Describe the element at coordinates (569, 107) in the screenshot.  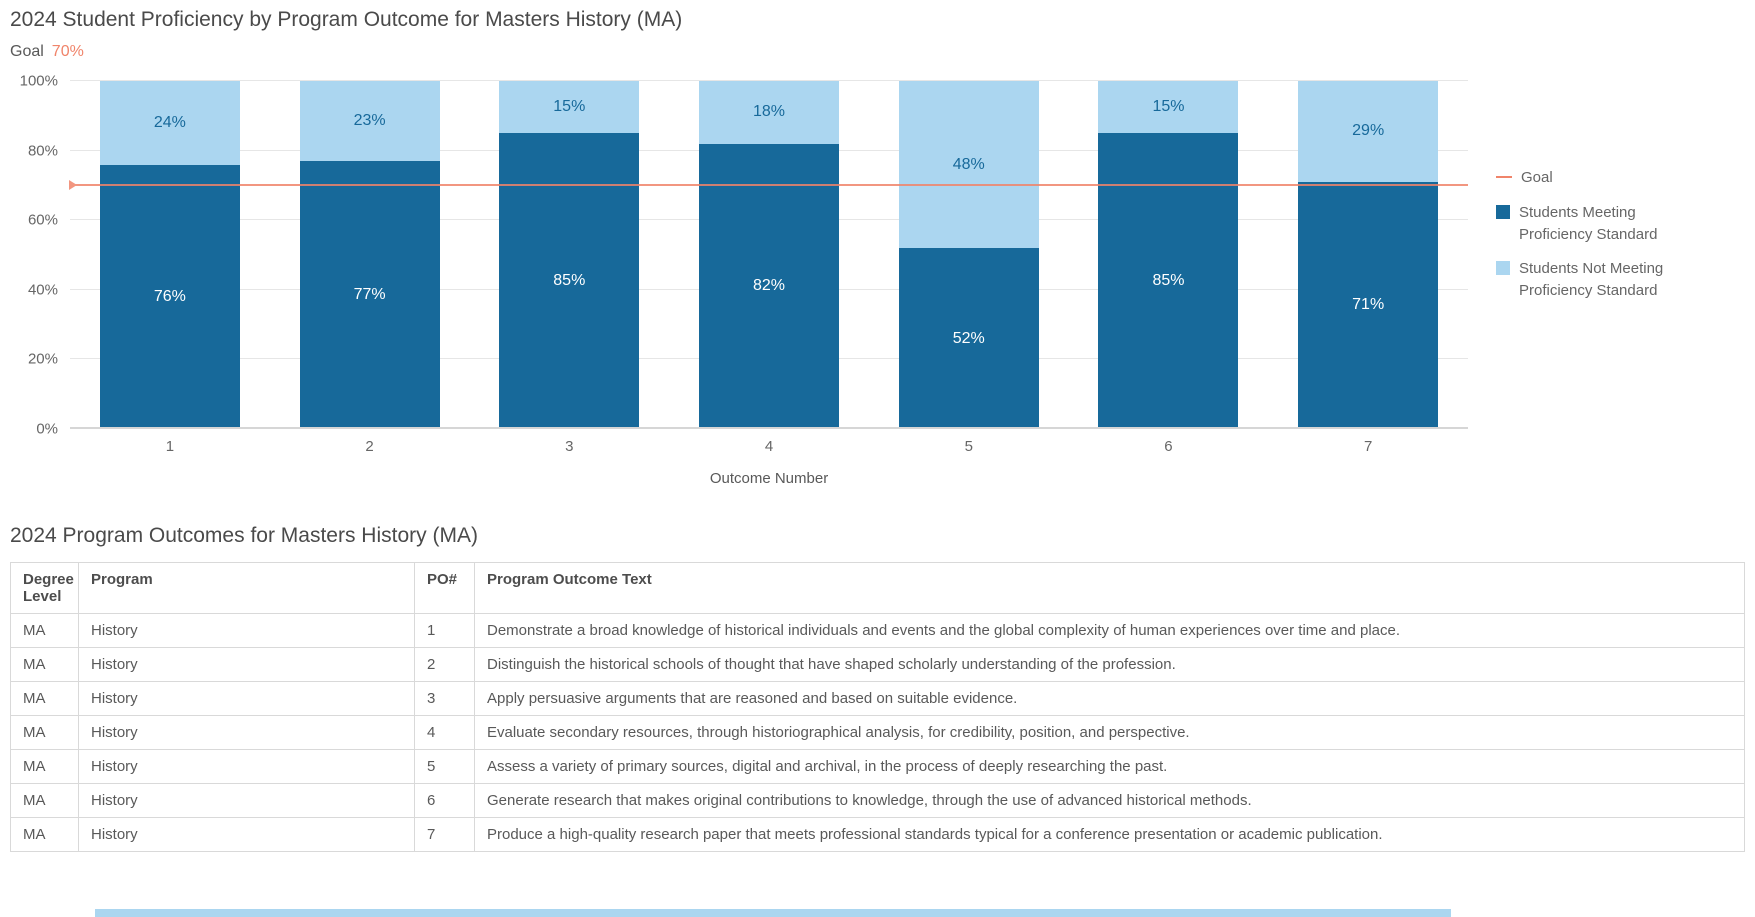
I see `bar-segment-not-meeting-3: 15%` at that location.